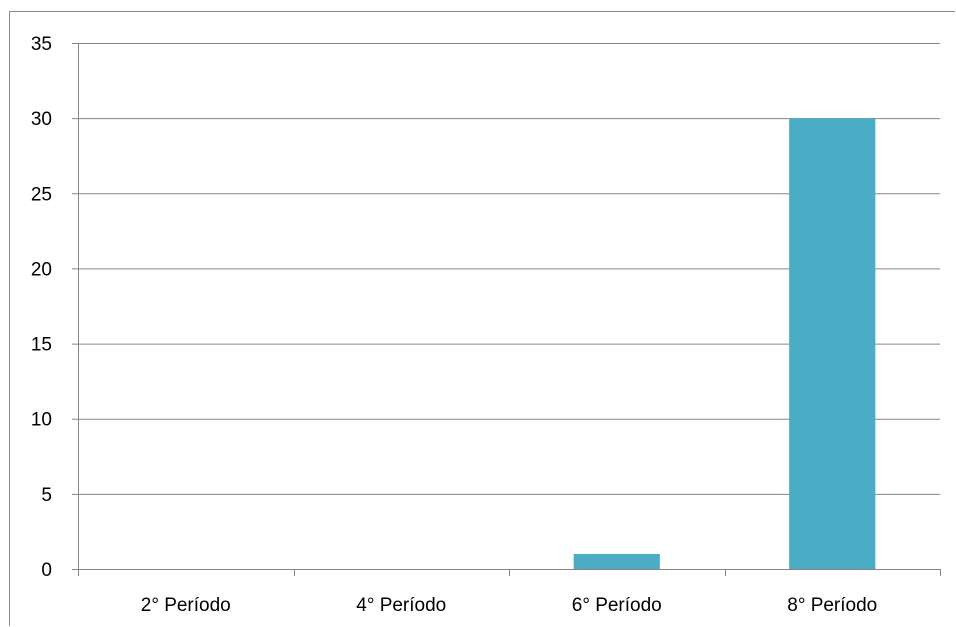 Image resolution: width=956 pixels, height=627 pixels. Describe the element at coordinates (41, 269) in the screenshot. I see `y-tick-label: 20` at that location.